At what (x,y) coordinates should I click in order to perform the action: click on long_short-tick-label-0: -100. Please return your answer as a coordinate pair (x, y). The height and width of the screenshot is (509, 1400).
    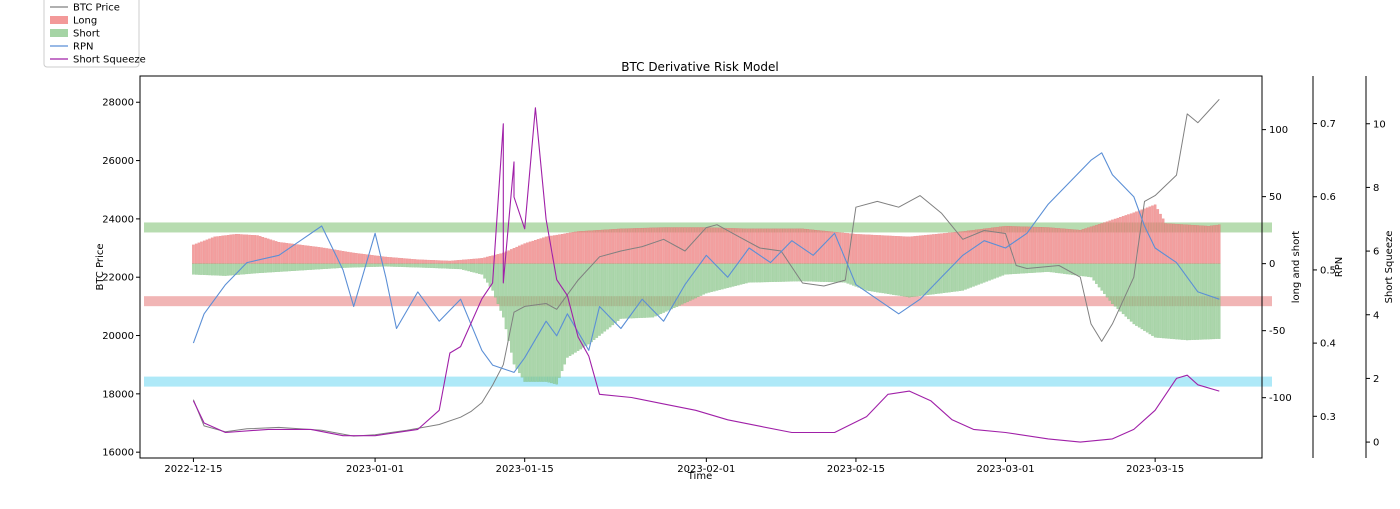
    Looking at the image, I should click on (1280, 398).